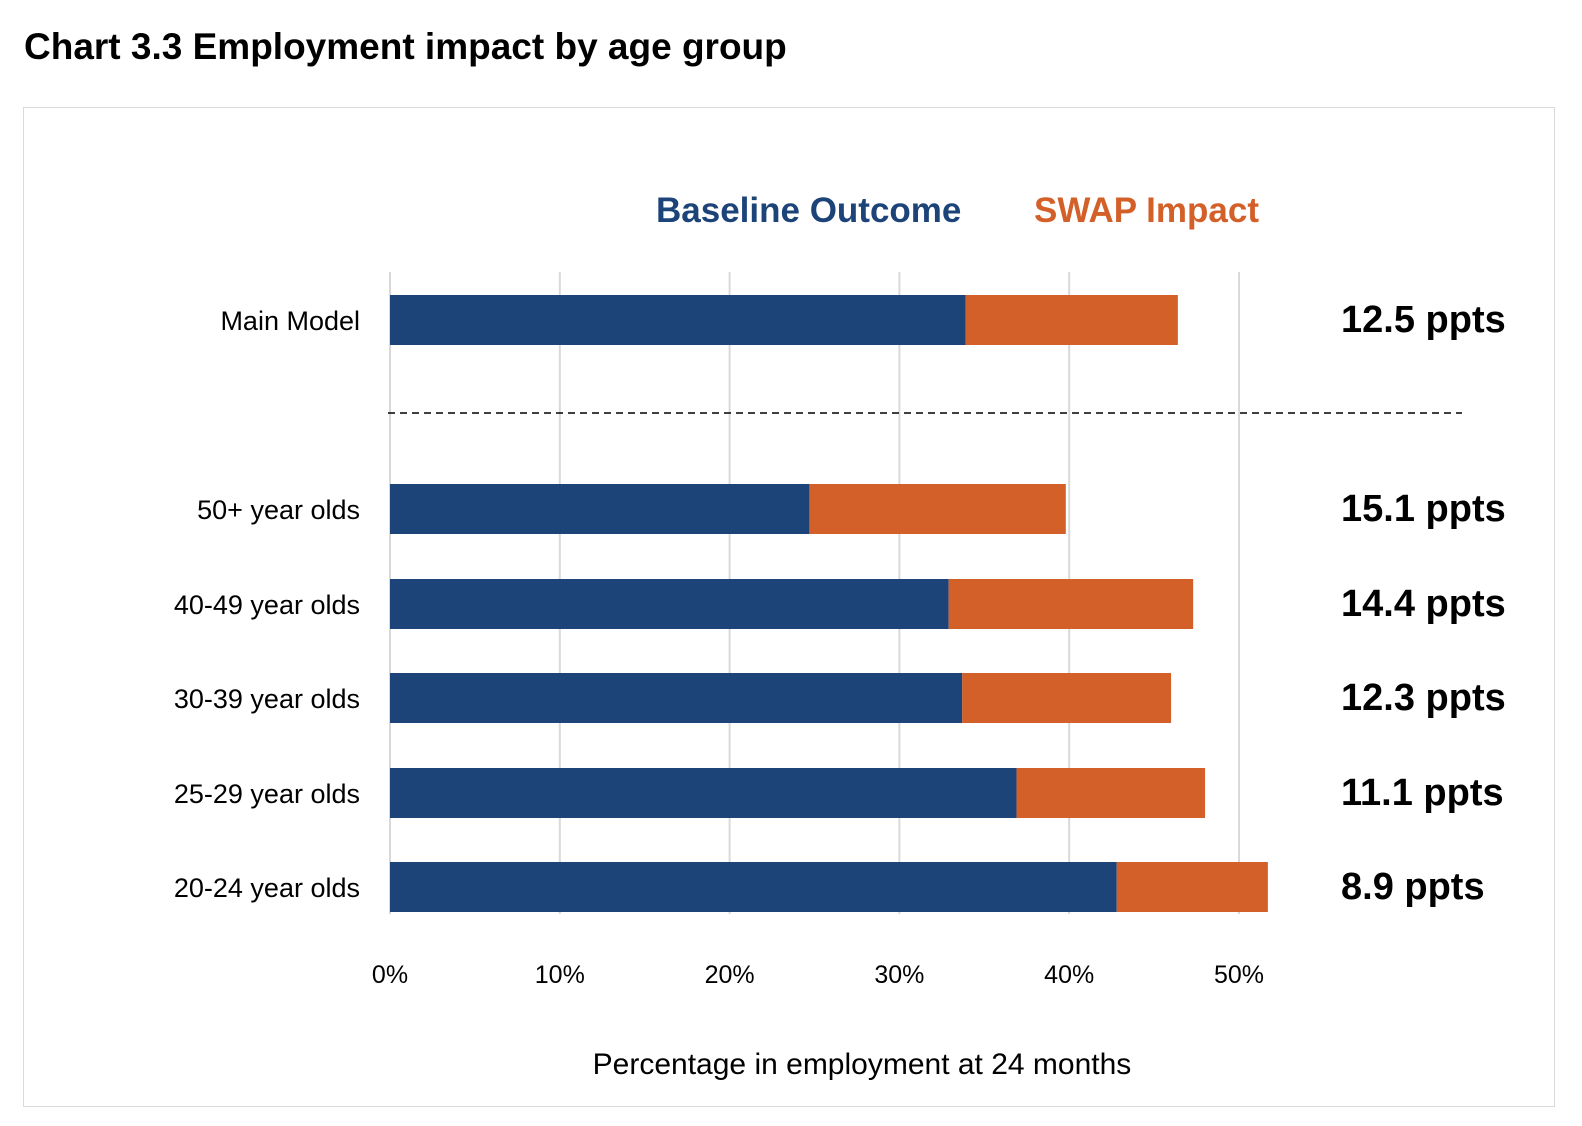 This screenshot has width=1582, height=1126. Describe the element at coordinates (1423, 509) in the screenshot. I see `impact-label-50-year-olds: 15.1 ppts` at that location.